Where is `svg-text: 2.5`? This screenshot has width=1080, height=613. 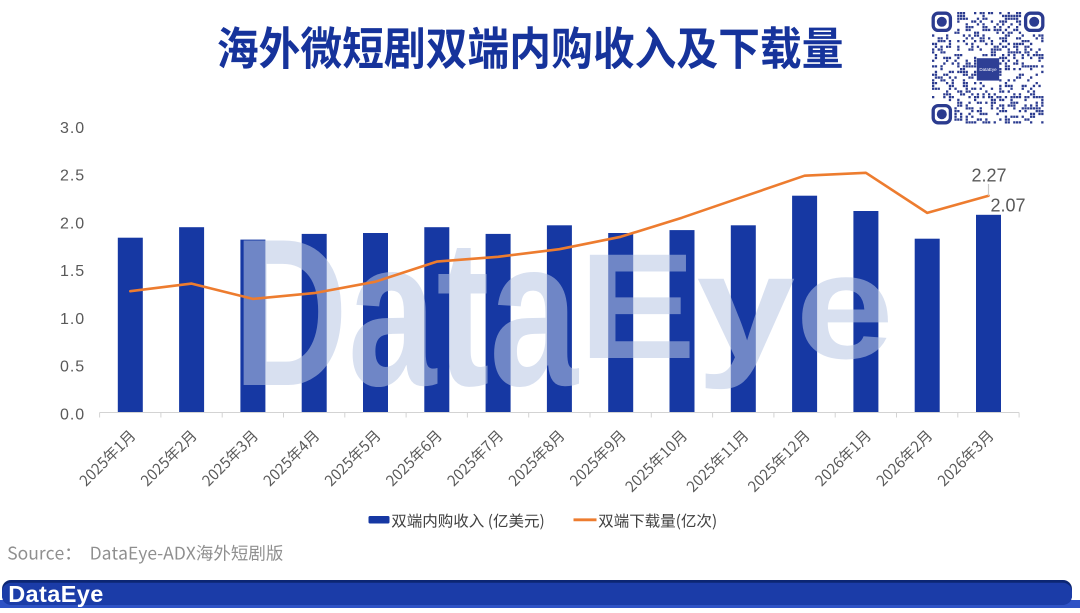
svg-text: 2.5 is located at coordinates (72, 176).